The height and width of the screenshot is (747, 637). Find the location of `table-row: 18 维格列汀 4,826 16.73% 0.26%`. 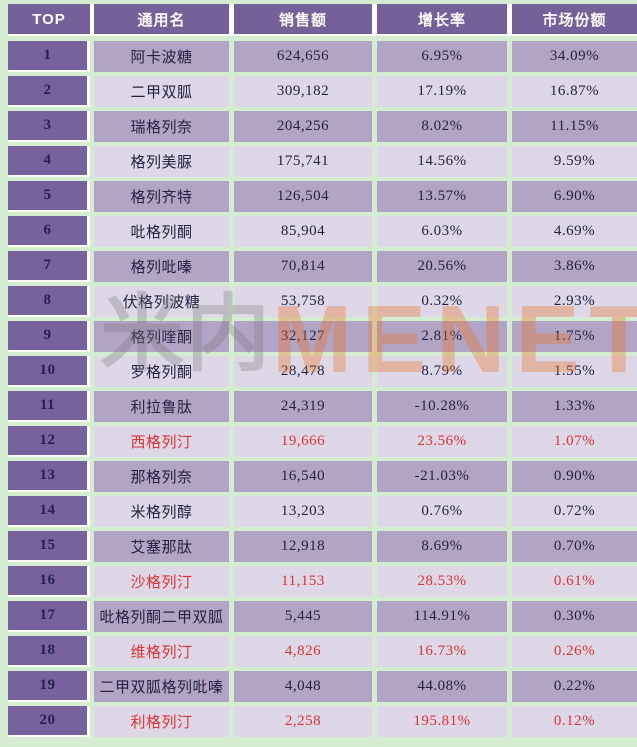

table-row: 18 维格列汀 4,826 16.73% 0.26% is located at coordinates (322, 651).